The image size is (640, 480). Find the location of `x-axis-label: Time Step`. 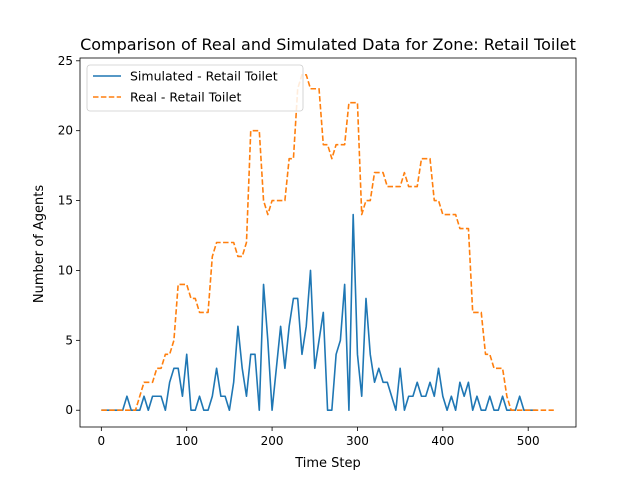

x-axis-label: Time Step is located at coordinates (327, 463).